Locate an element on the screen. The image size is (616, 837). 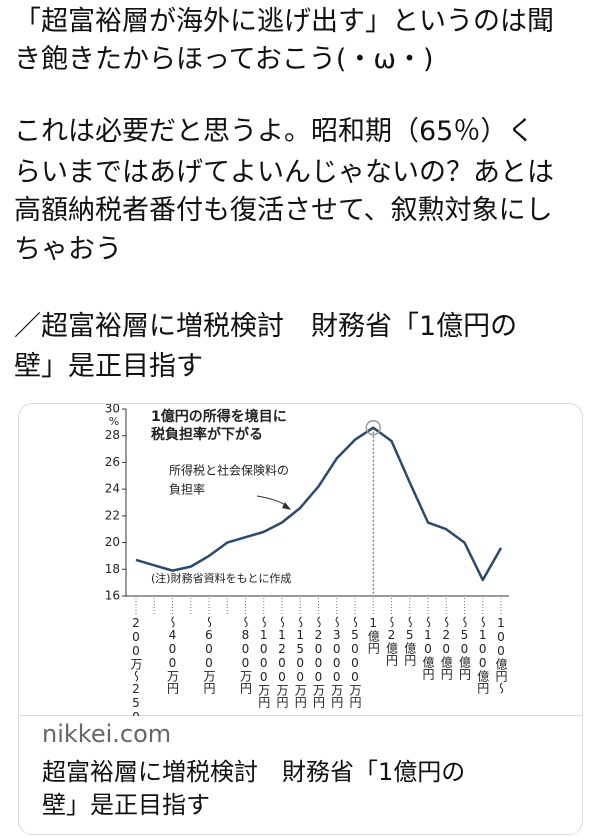
x-tick-label: 〜10億円 is located at coordinates (428, 648).